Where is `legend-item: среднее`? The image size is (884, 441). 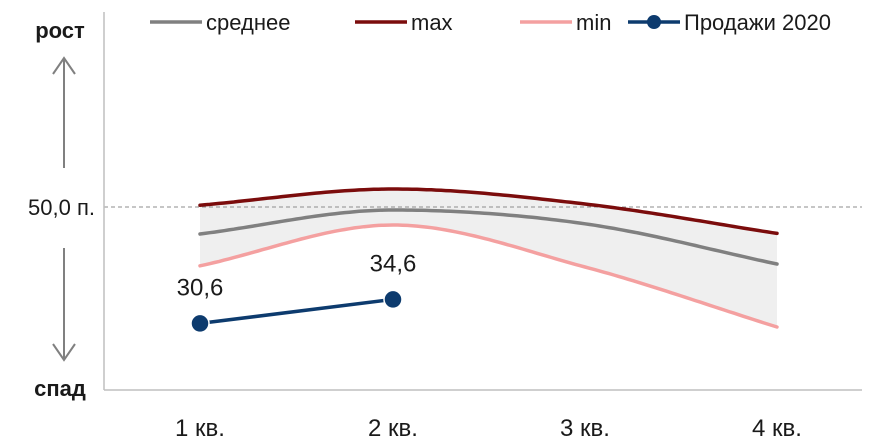 legend-item: среднее is located at coordinates (220, 22).